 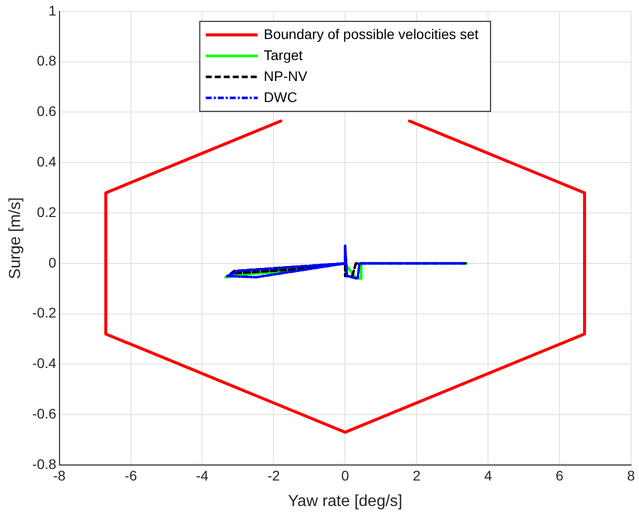 What do you see at coordinates (560, 475) in the screenshot?
I see `x-tick-label: 6` at bounding box center [560, 475].